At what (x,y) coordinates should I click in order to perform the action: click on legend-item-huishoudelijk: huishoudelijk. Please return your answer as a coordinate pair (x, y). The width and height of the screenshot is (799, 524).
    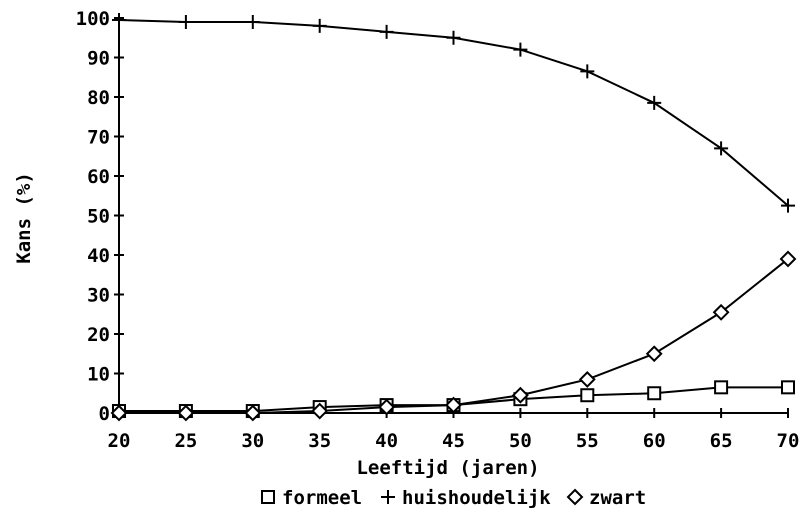
    Looking at the image, I should click on (466, 498).